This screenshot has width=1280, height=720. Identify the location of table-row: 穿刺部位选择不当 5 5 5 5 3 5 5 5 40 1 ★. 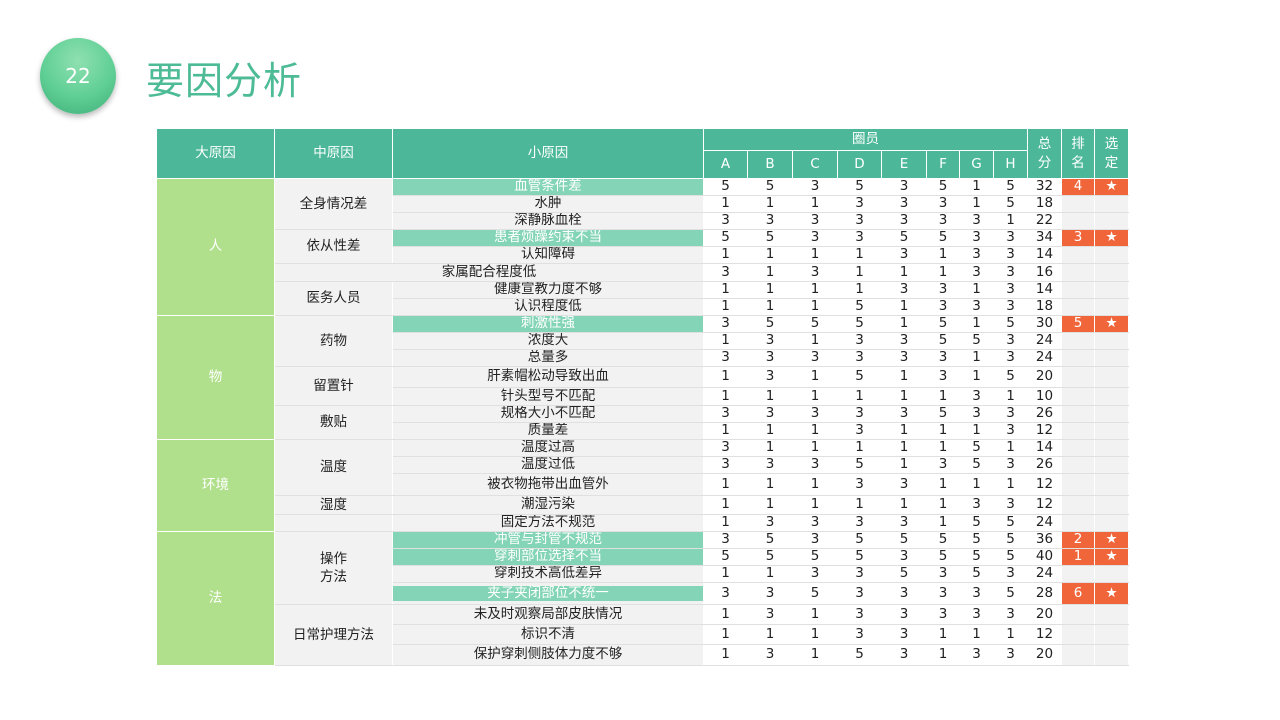
(643, 557).